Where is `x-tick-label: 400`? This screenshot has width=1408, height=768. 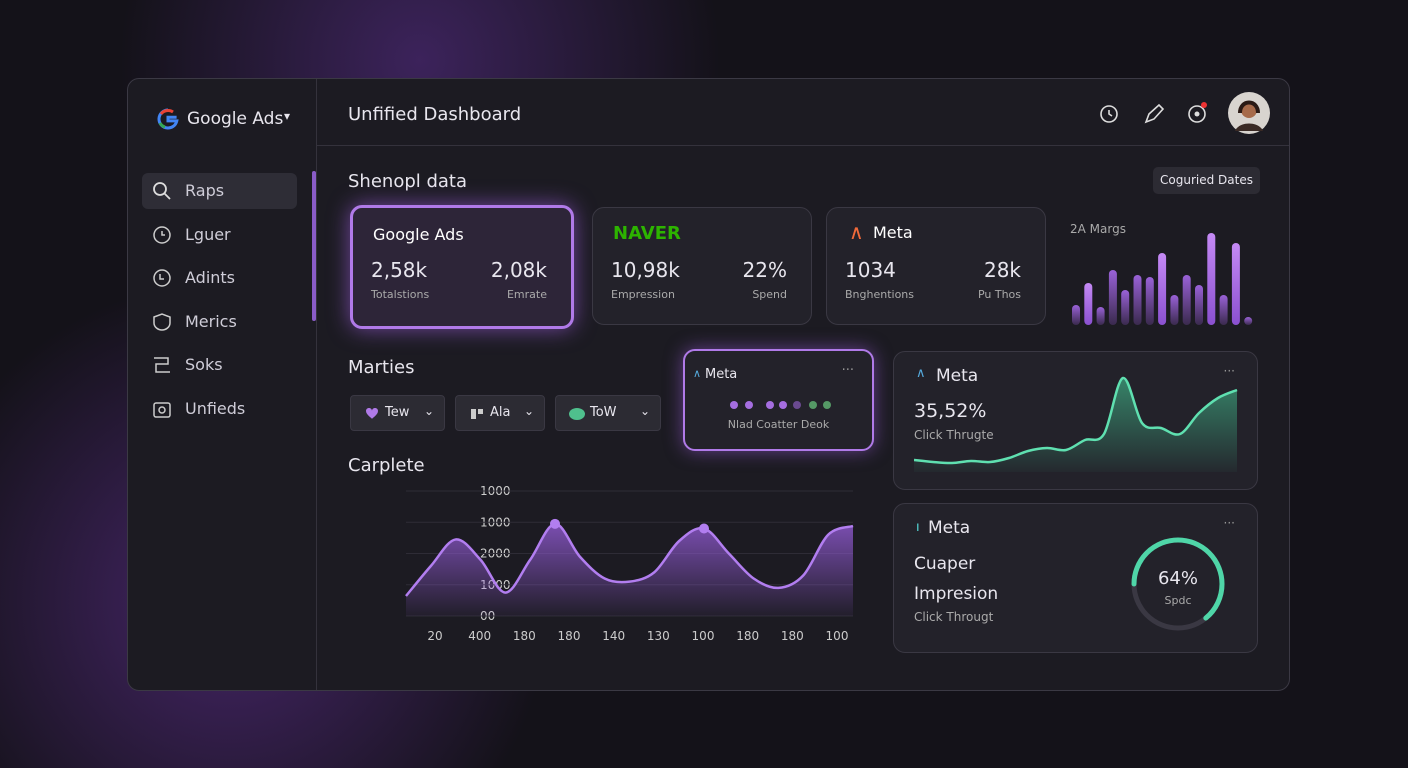
x-tick-label: 400 is located at coordinates (479, 636).